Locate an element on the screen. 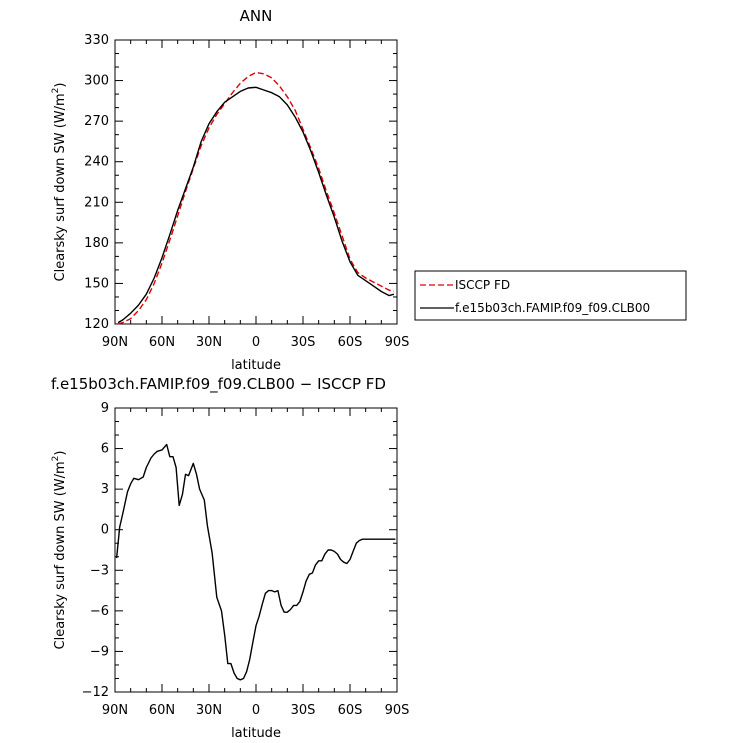  bottom-x-axis-label: latitude is located at coordinates (256, 733).